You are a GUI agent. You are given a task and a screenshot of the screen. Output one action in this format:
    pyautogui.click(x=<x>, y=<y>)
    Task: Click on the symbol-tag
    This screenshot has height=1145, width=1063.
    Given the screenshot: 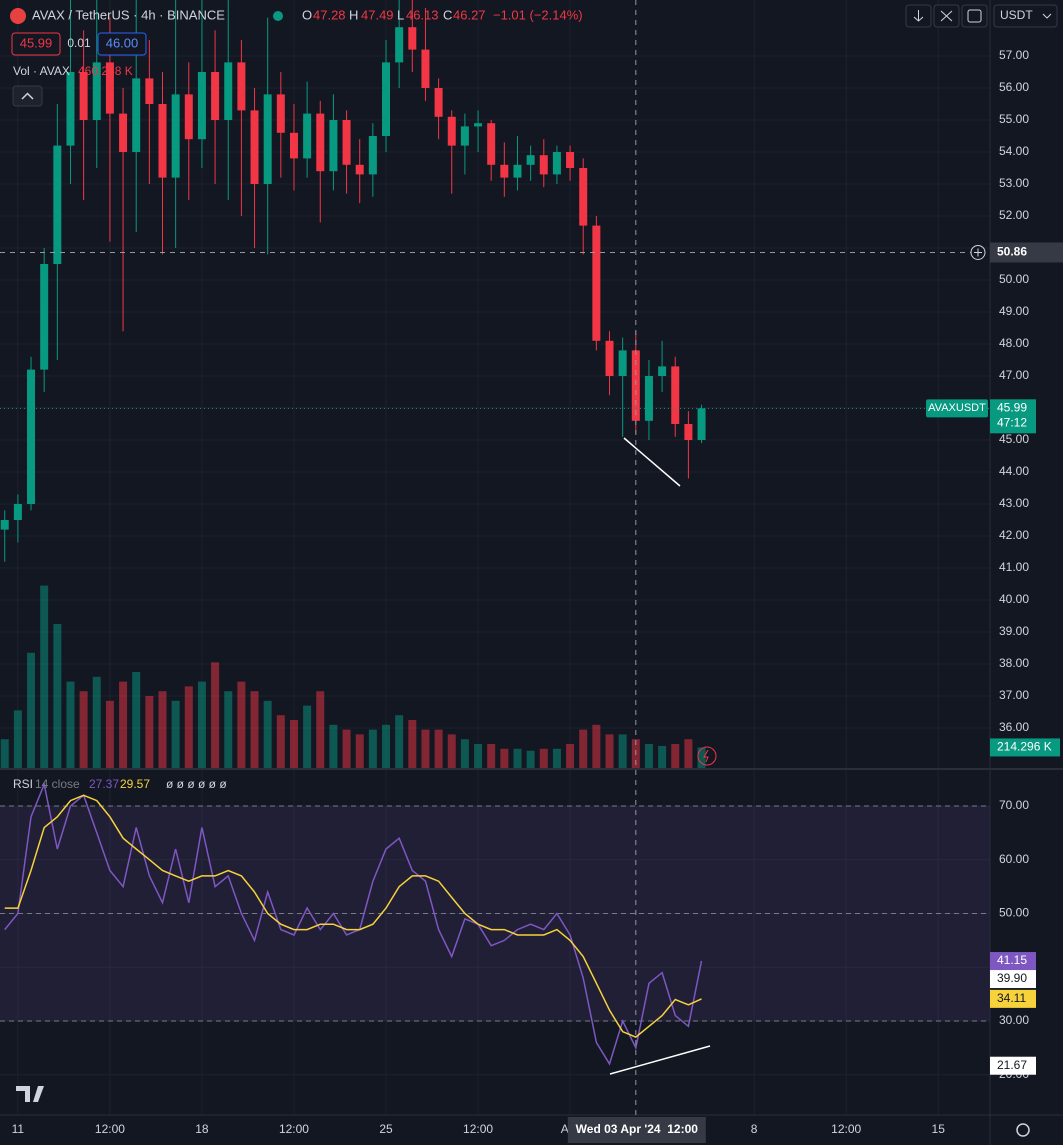 What is the action you would take?
    pyautogui.click(x=957, y=408)
    